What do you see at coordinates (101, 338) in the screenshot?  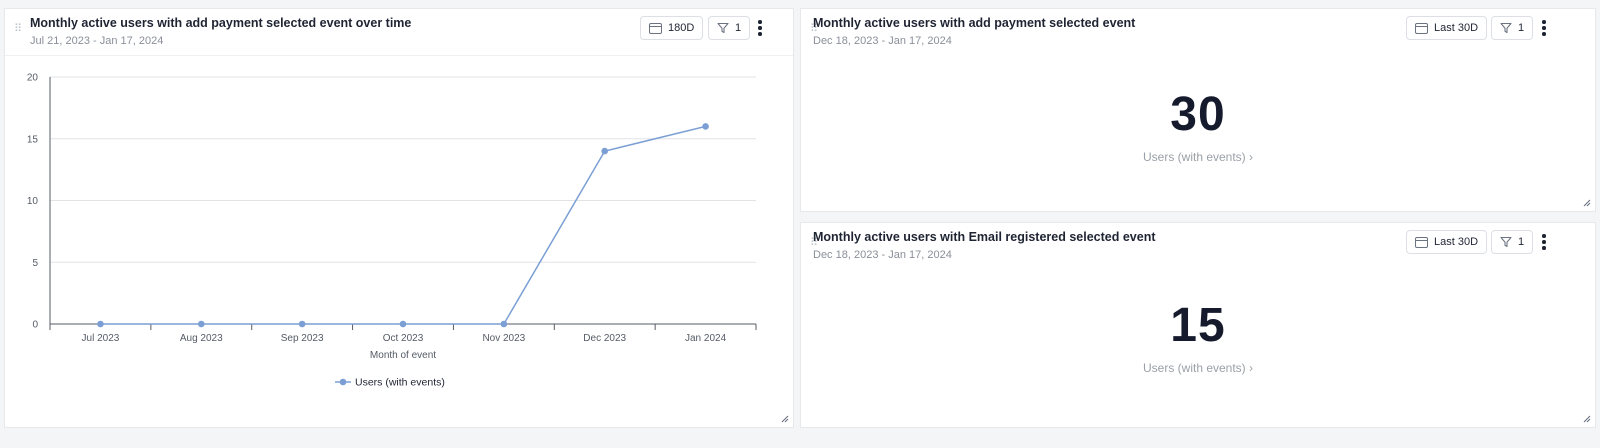 I see `x-tick-label: Jul 2023` at bounding box center [101, 338].